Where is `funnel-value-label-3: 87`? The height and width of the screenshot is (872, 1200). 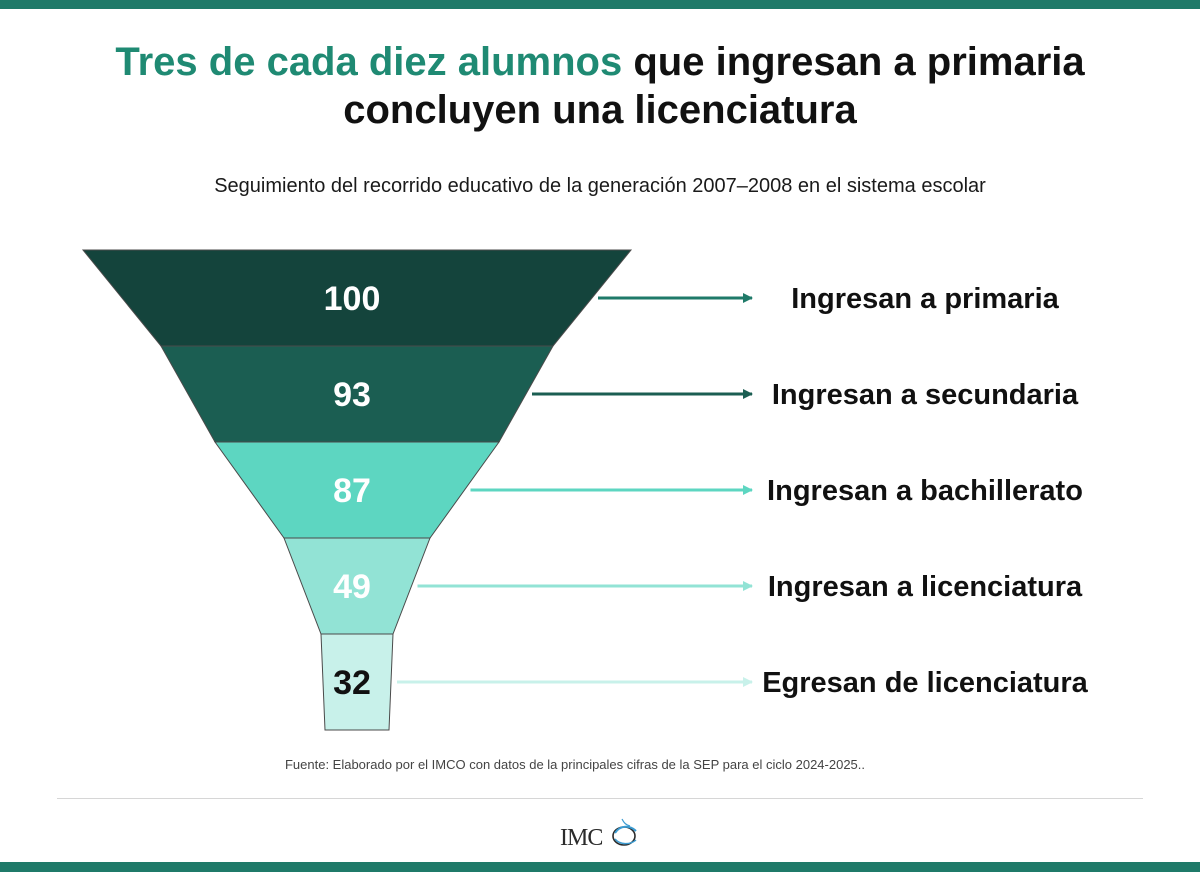
funnel-value-label-3: 87 is located at coordinates (352, 491).